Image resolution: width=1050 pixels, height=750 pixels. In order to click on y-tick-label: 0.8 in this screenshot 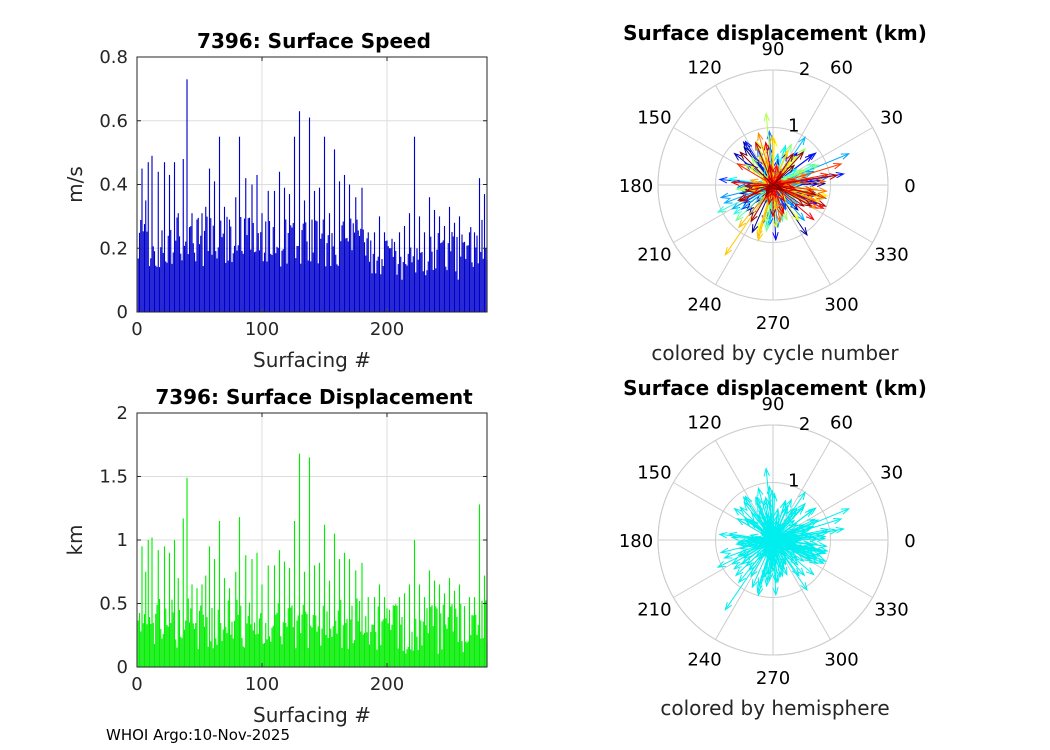, I will do `click(113, 57)`.